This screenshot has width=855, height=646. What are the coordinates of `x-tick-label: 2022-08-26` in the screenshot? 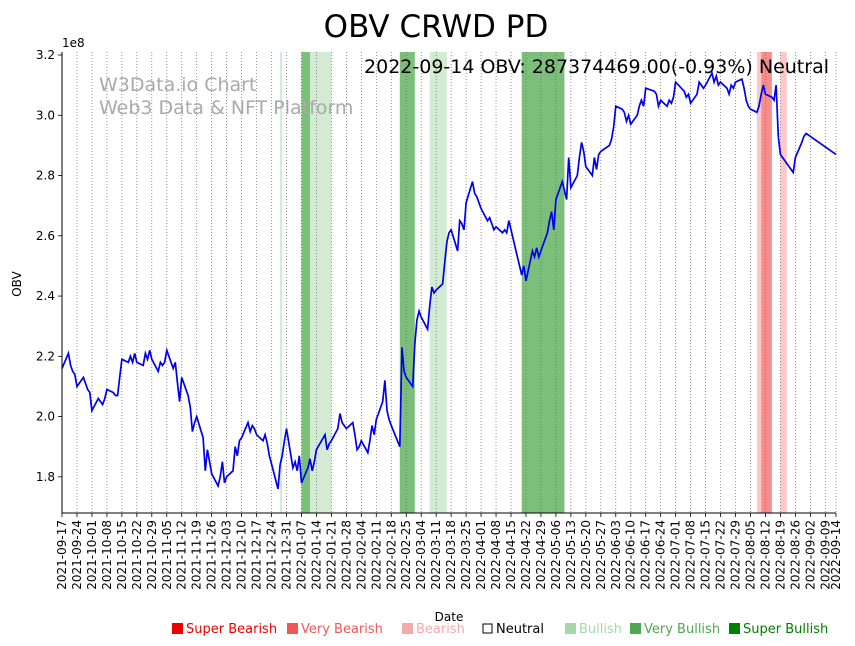 It's located at (795, 555).